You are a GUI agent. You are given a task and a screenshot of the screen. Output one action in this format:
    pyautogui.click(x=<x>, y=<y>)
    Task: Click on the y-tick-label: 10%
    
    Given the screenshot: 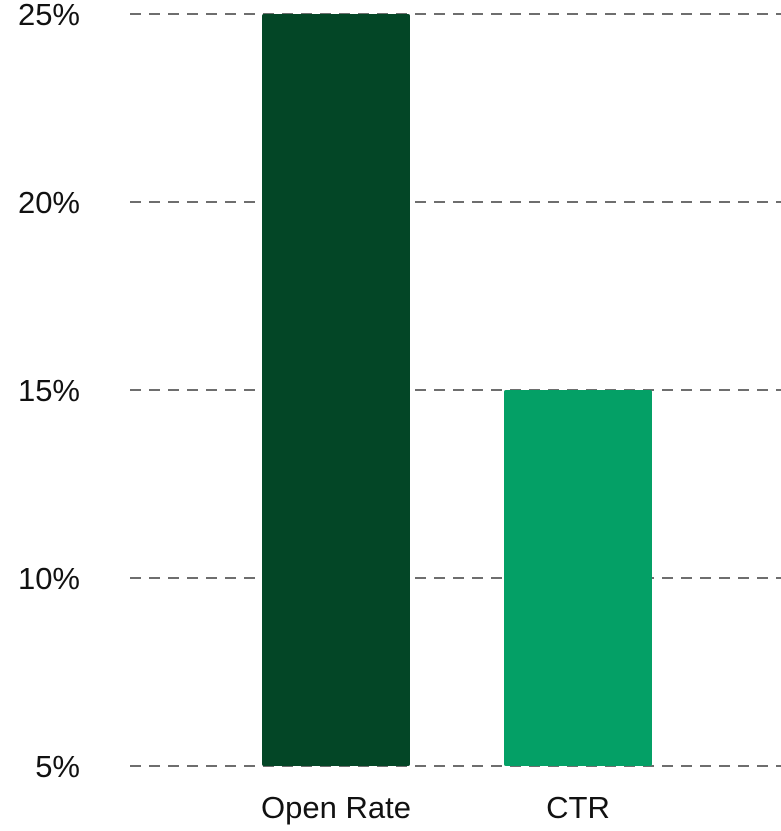 What is the action you would take?
    pyautogui.click(x=49, y=578)
    